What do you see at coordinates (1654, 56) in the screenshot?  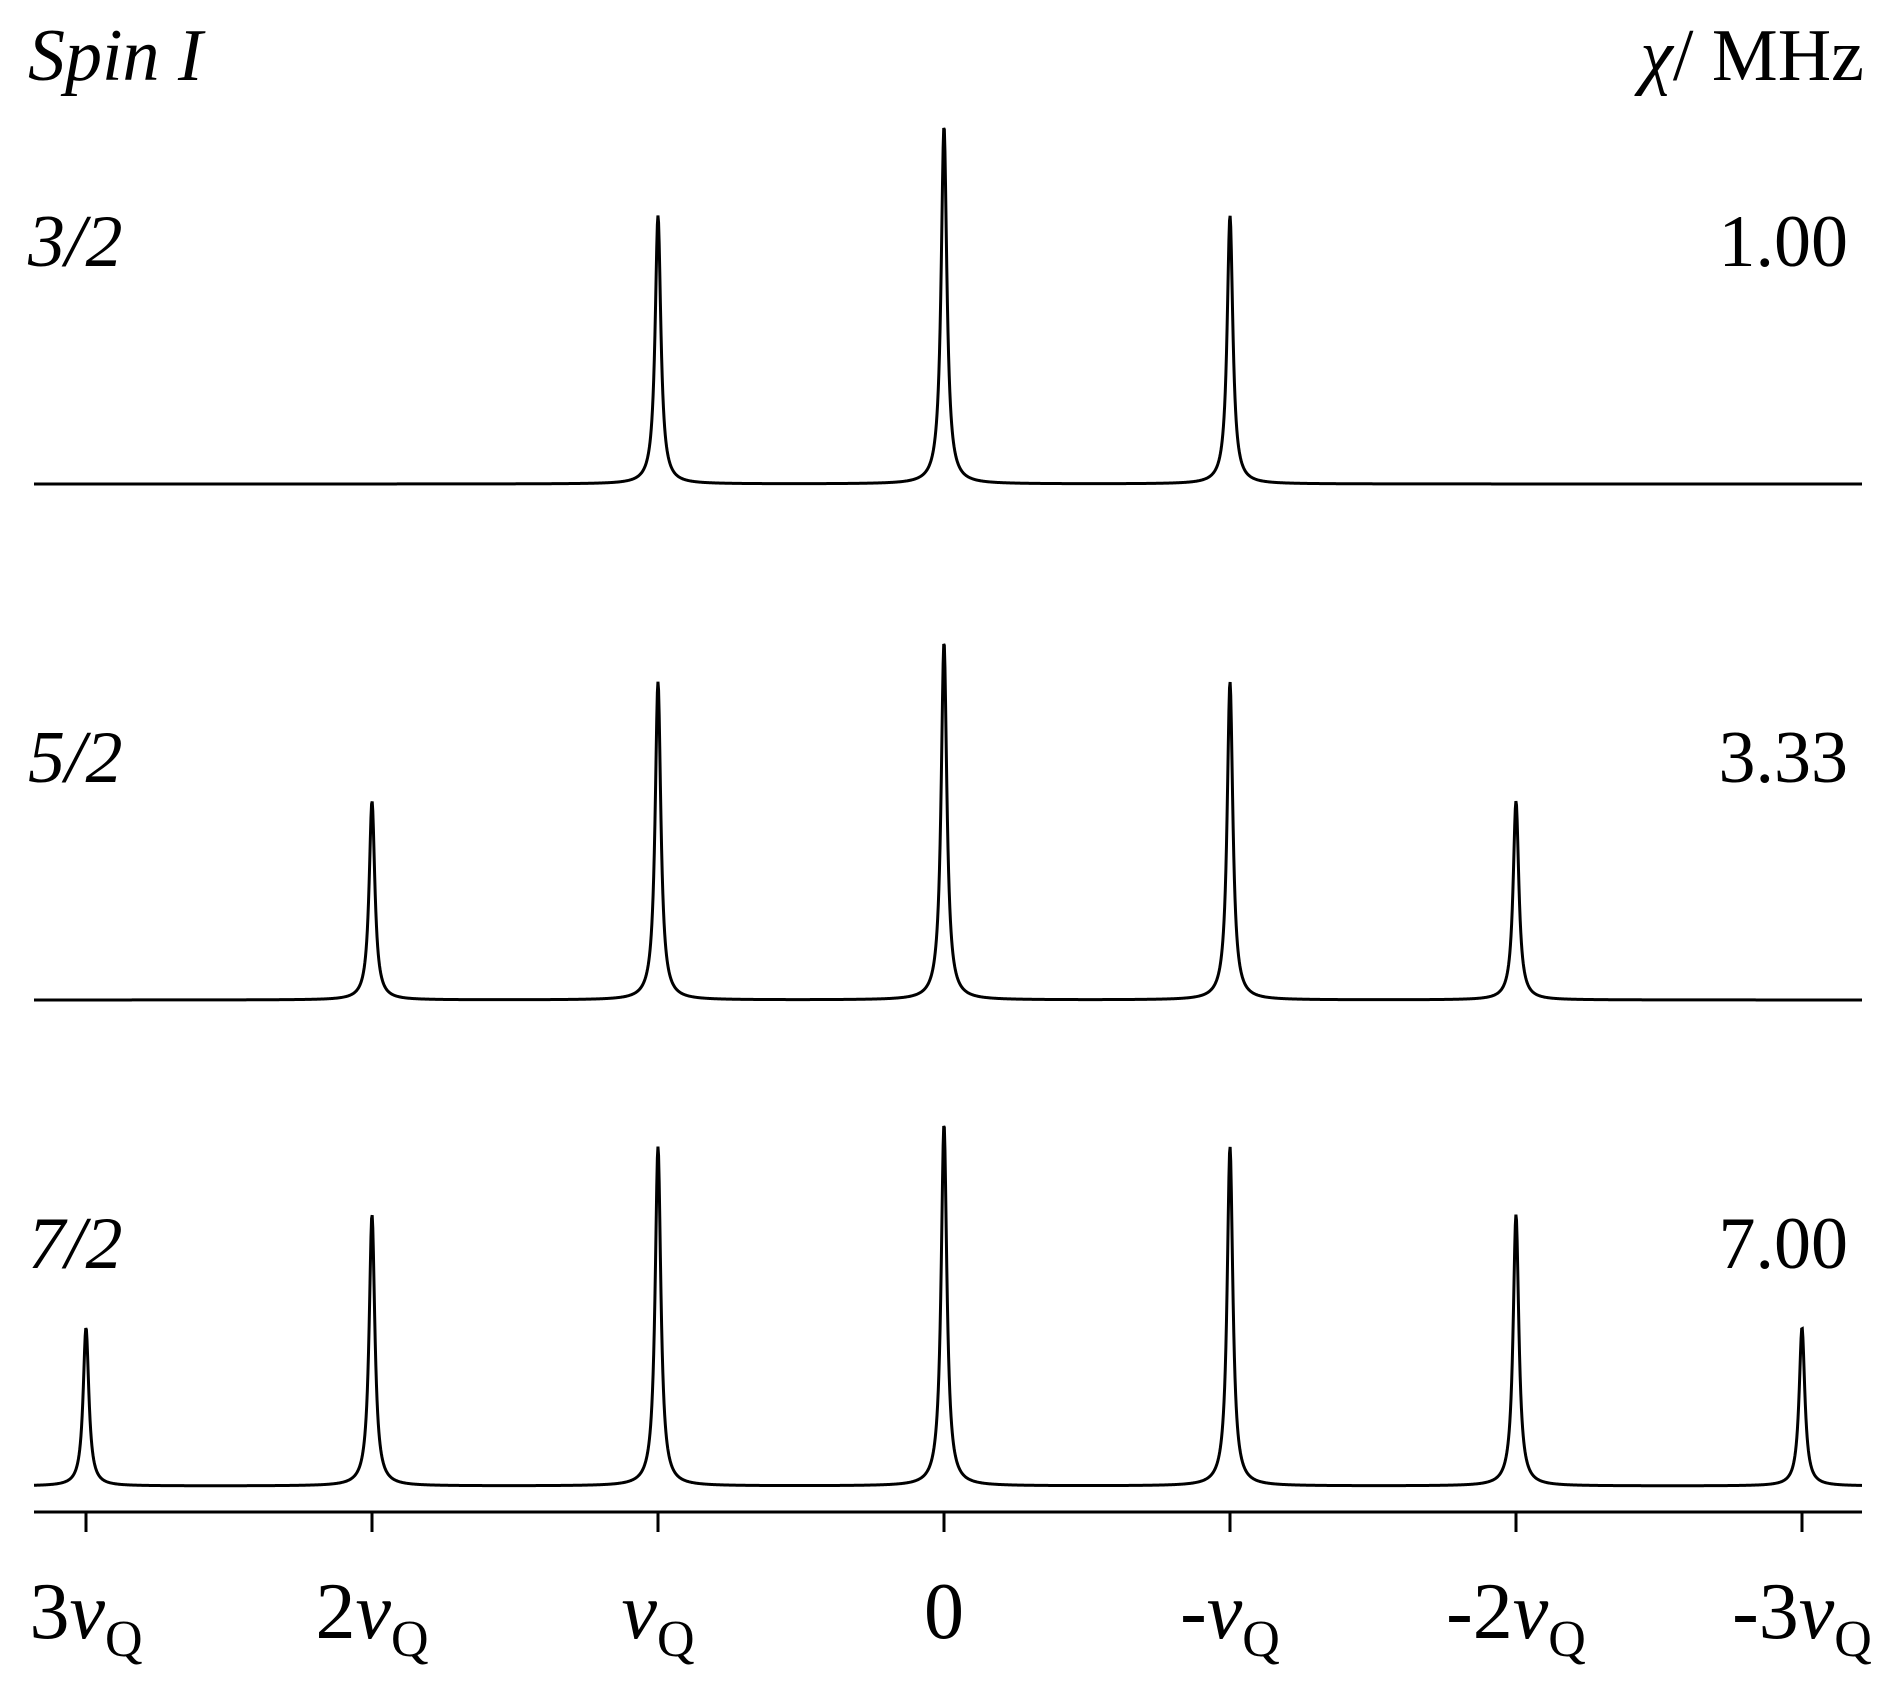 I see `chi-symbol: χ` at bounding box center [1654, 56].